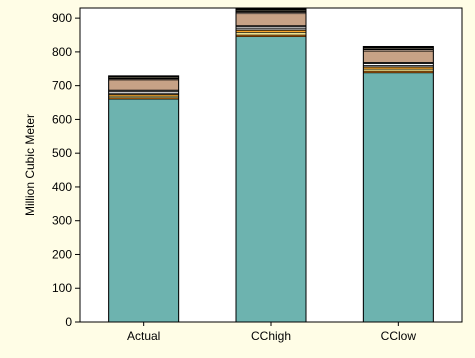  What do you see at coordinates (62, 18) in the screenshot?
I see `y-tick-label: 900` at bounding box center [62, 18].